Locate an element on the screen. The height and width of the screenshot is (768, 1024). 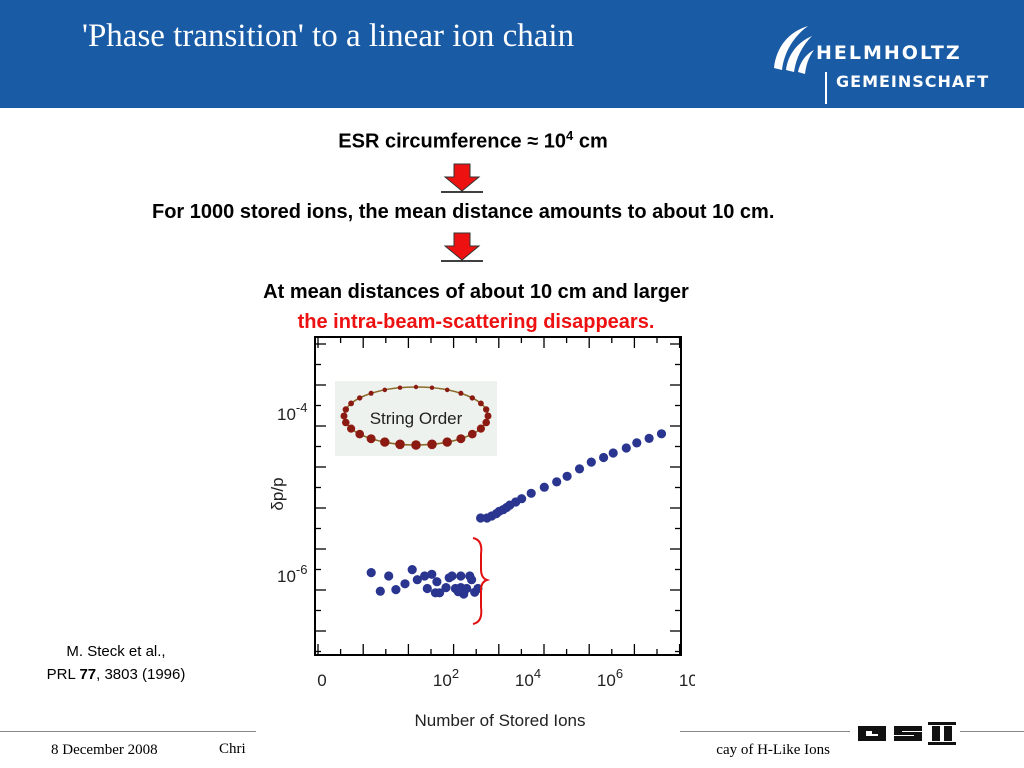
red-brace is located at coordinates (481, 581).